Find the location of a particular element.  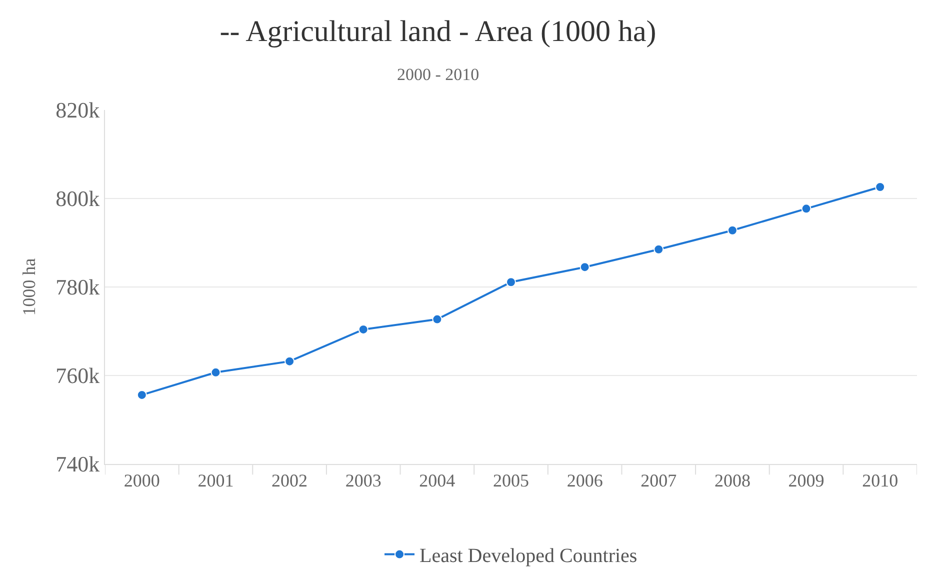

x-tick-label: 2003 is located at coordinates (363, 480).